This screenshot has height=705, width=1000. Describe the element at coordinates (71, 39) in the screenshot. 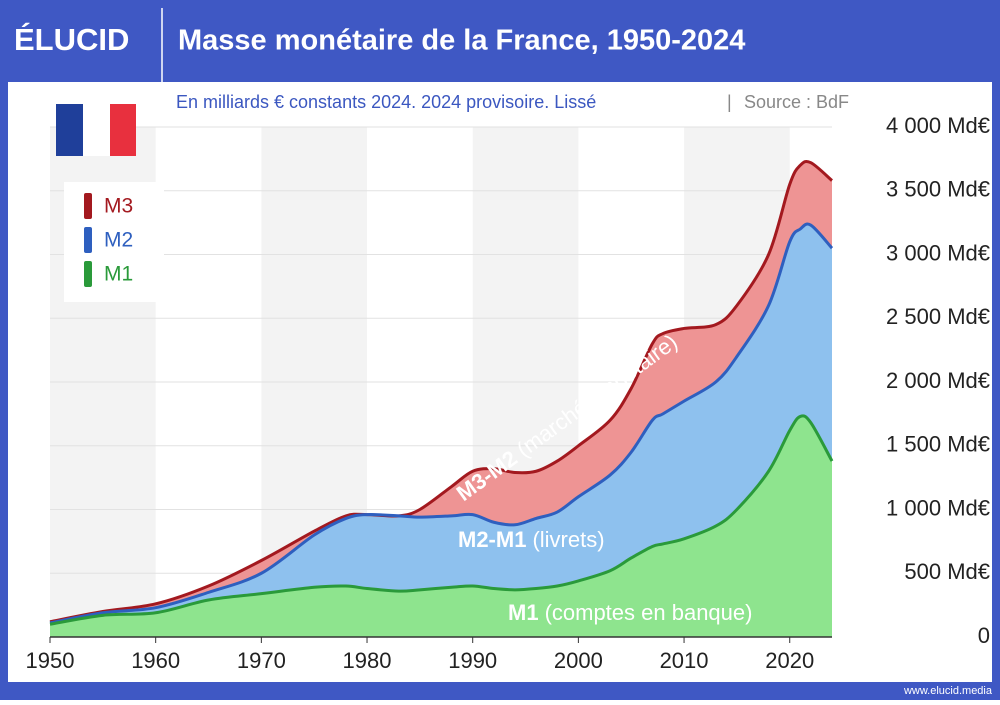

I see `logo: ÉLUCID` at that location.